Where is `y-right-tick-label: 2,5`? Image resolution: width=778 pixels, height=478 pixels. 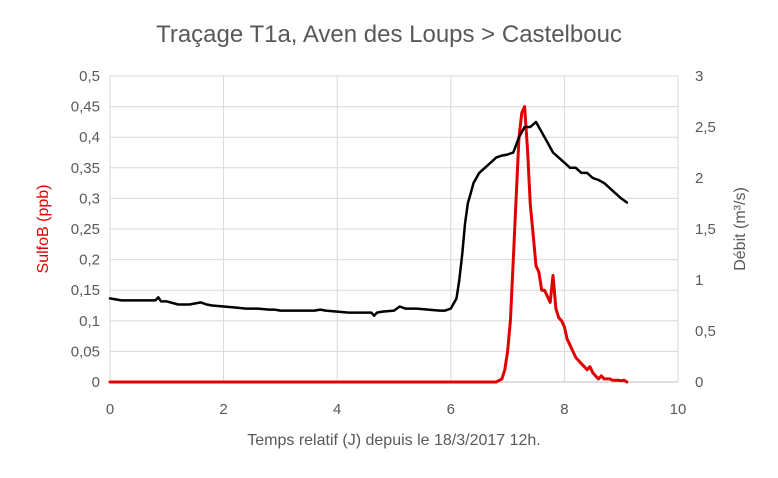
y-right-tick-label: 2,5 is located at coordinates (705, 127).